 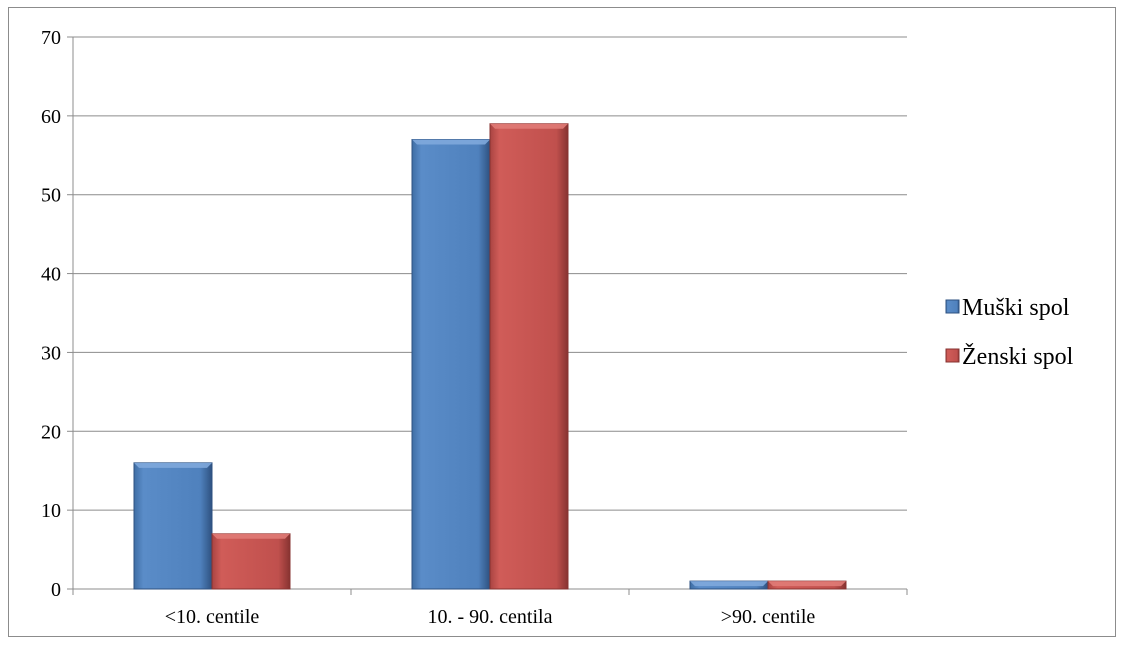 What do you see at coordinates (51, 117) in the screenshot?
I see `y-tick-label: 60` at bounding box center [51, 117].